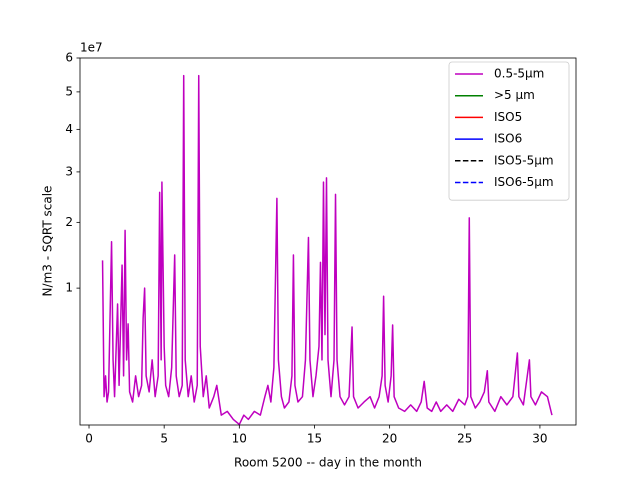 The height and width of the screenshot is (480, 640). I want to click on x-tick-label: 10, so click(239, 439).